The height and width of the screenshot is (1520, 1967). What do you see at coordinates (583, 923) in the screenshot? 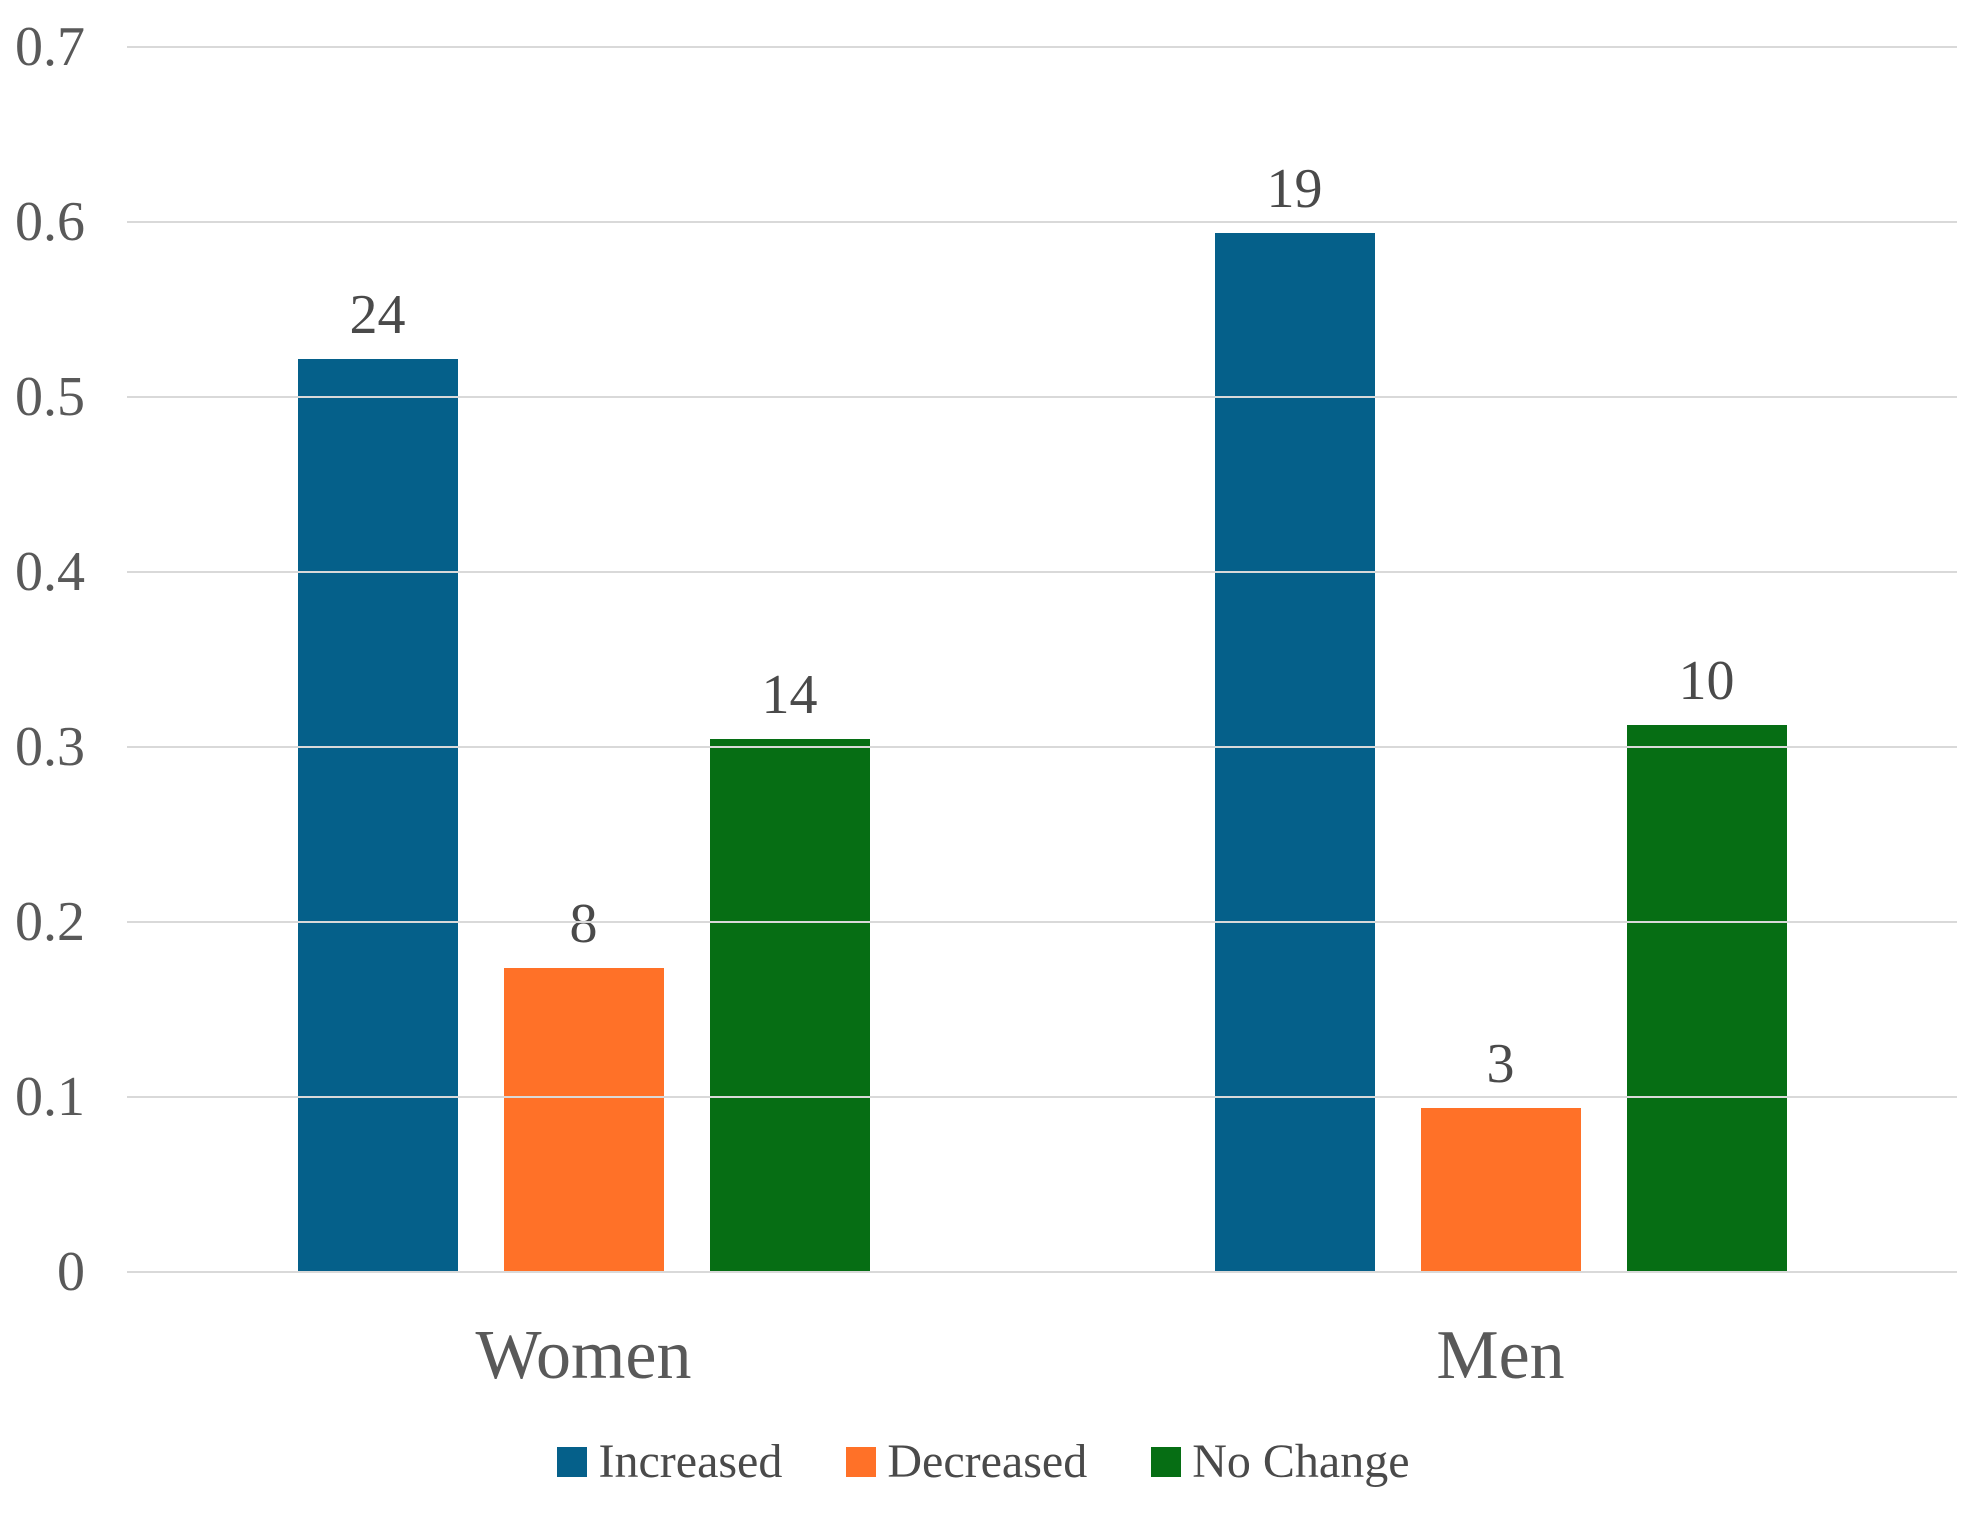
I see `bar-value-label: 8` at bounding box center [583, 923].